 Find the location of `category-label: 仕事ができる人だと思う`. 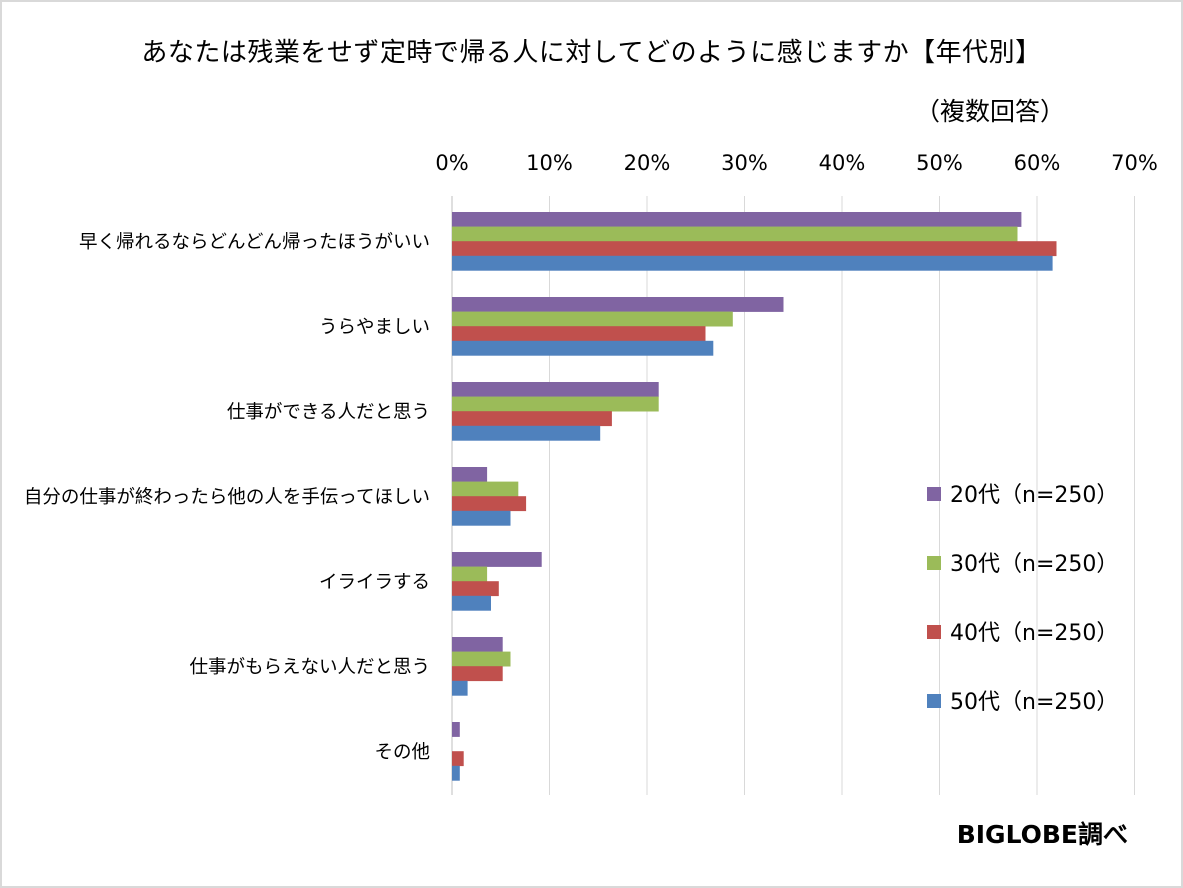

category-label: 仕事ができる人だと思う is located at coordinates (328, 412).